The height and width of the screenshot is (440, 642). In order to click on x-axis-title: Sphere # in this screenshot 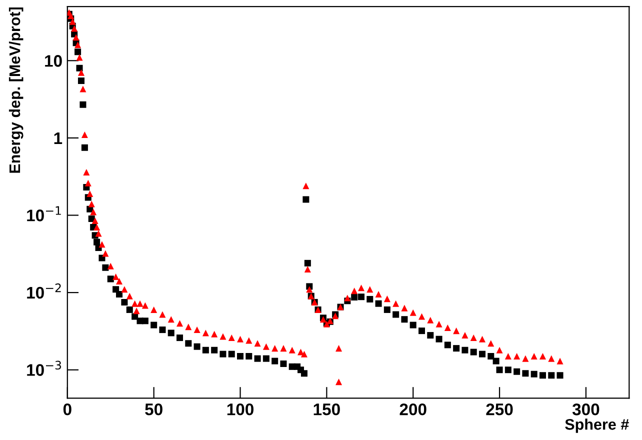, I will do `click(597, 425)`.